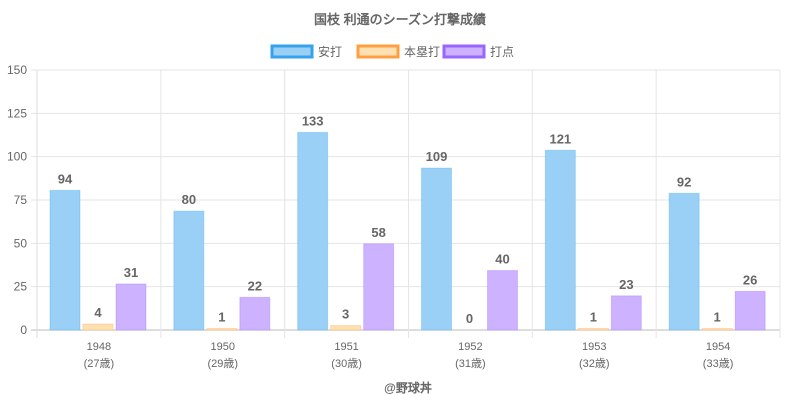  I want to click on y-tick-label: 0, so click(23, 330).